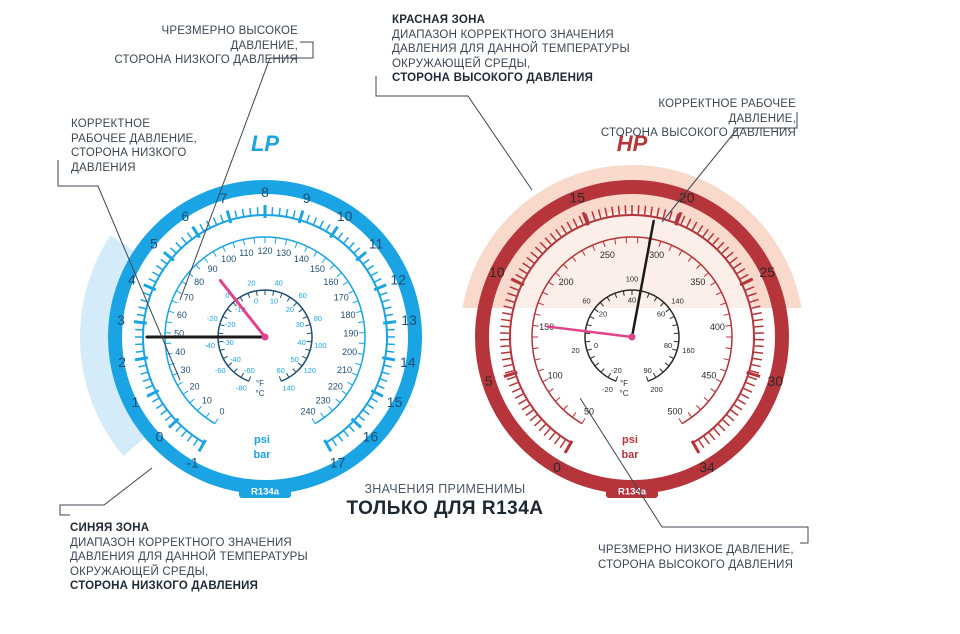  What do you see at coordinates (330, 282) in the screenshot?
I see `lp-psi-label: 160` at bounding box center [330, 282].